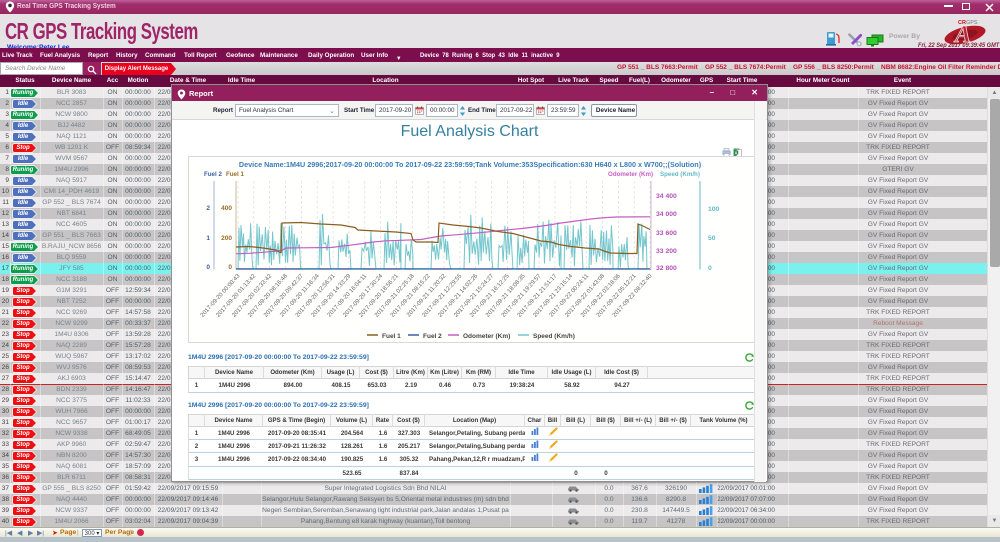 This screenshot has width=1000, height=542. What do you see at coordinates (968, 23) in the screenshot?
I see `svg-text: CRGPS` at bounding box center [968, 23].